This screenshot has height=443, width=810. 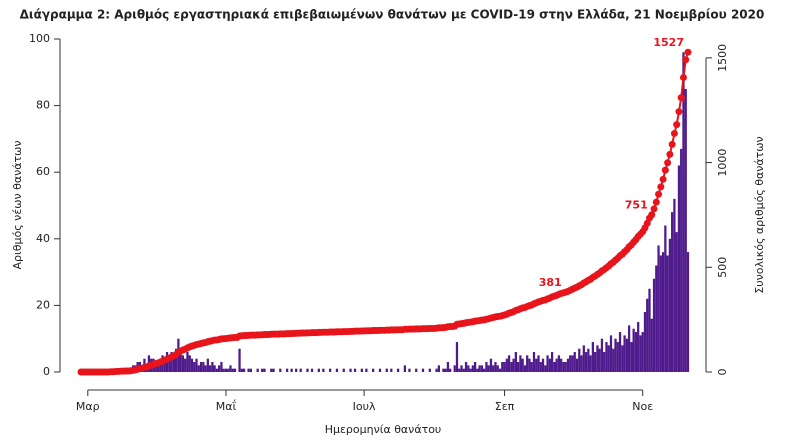 What do you see at coordinates (43, 304) in the screenshot?
I see `y-tick-label: 20` at bounding box center [43, 304].